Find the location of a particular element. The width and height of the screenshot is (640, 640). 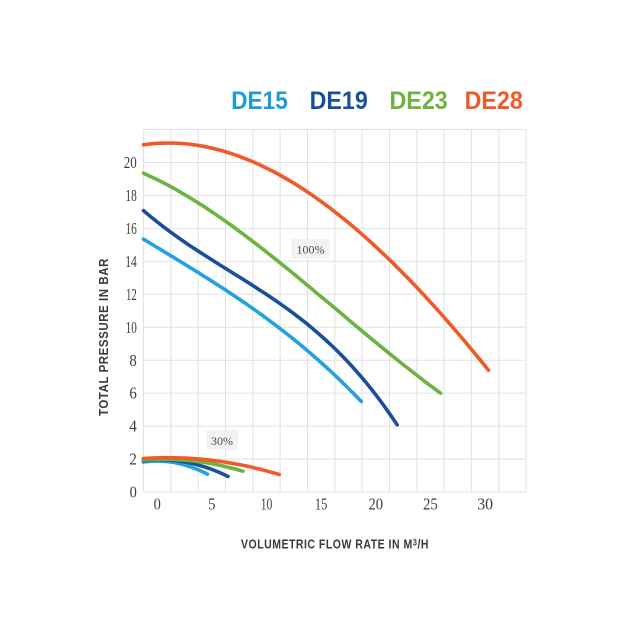

svg-text: 30 is located at coordinates (485, 504).